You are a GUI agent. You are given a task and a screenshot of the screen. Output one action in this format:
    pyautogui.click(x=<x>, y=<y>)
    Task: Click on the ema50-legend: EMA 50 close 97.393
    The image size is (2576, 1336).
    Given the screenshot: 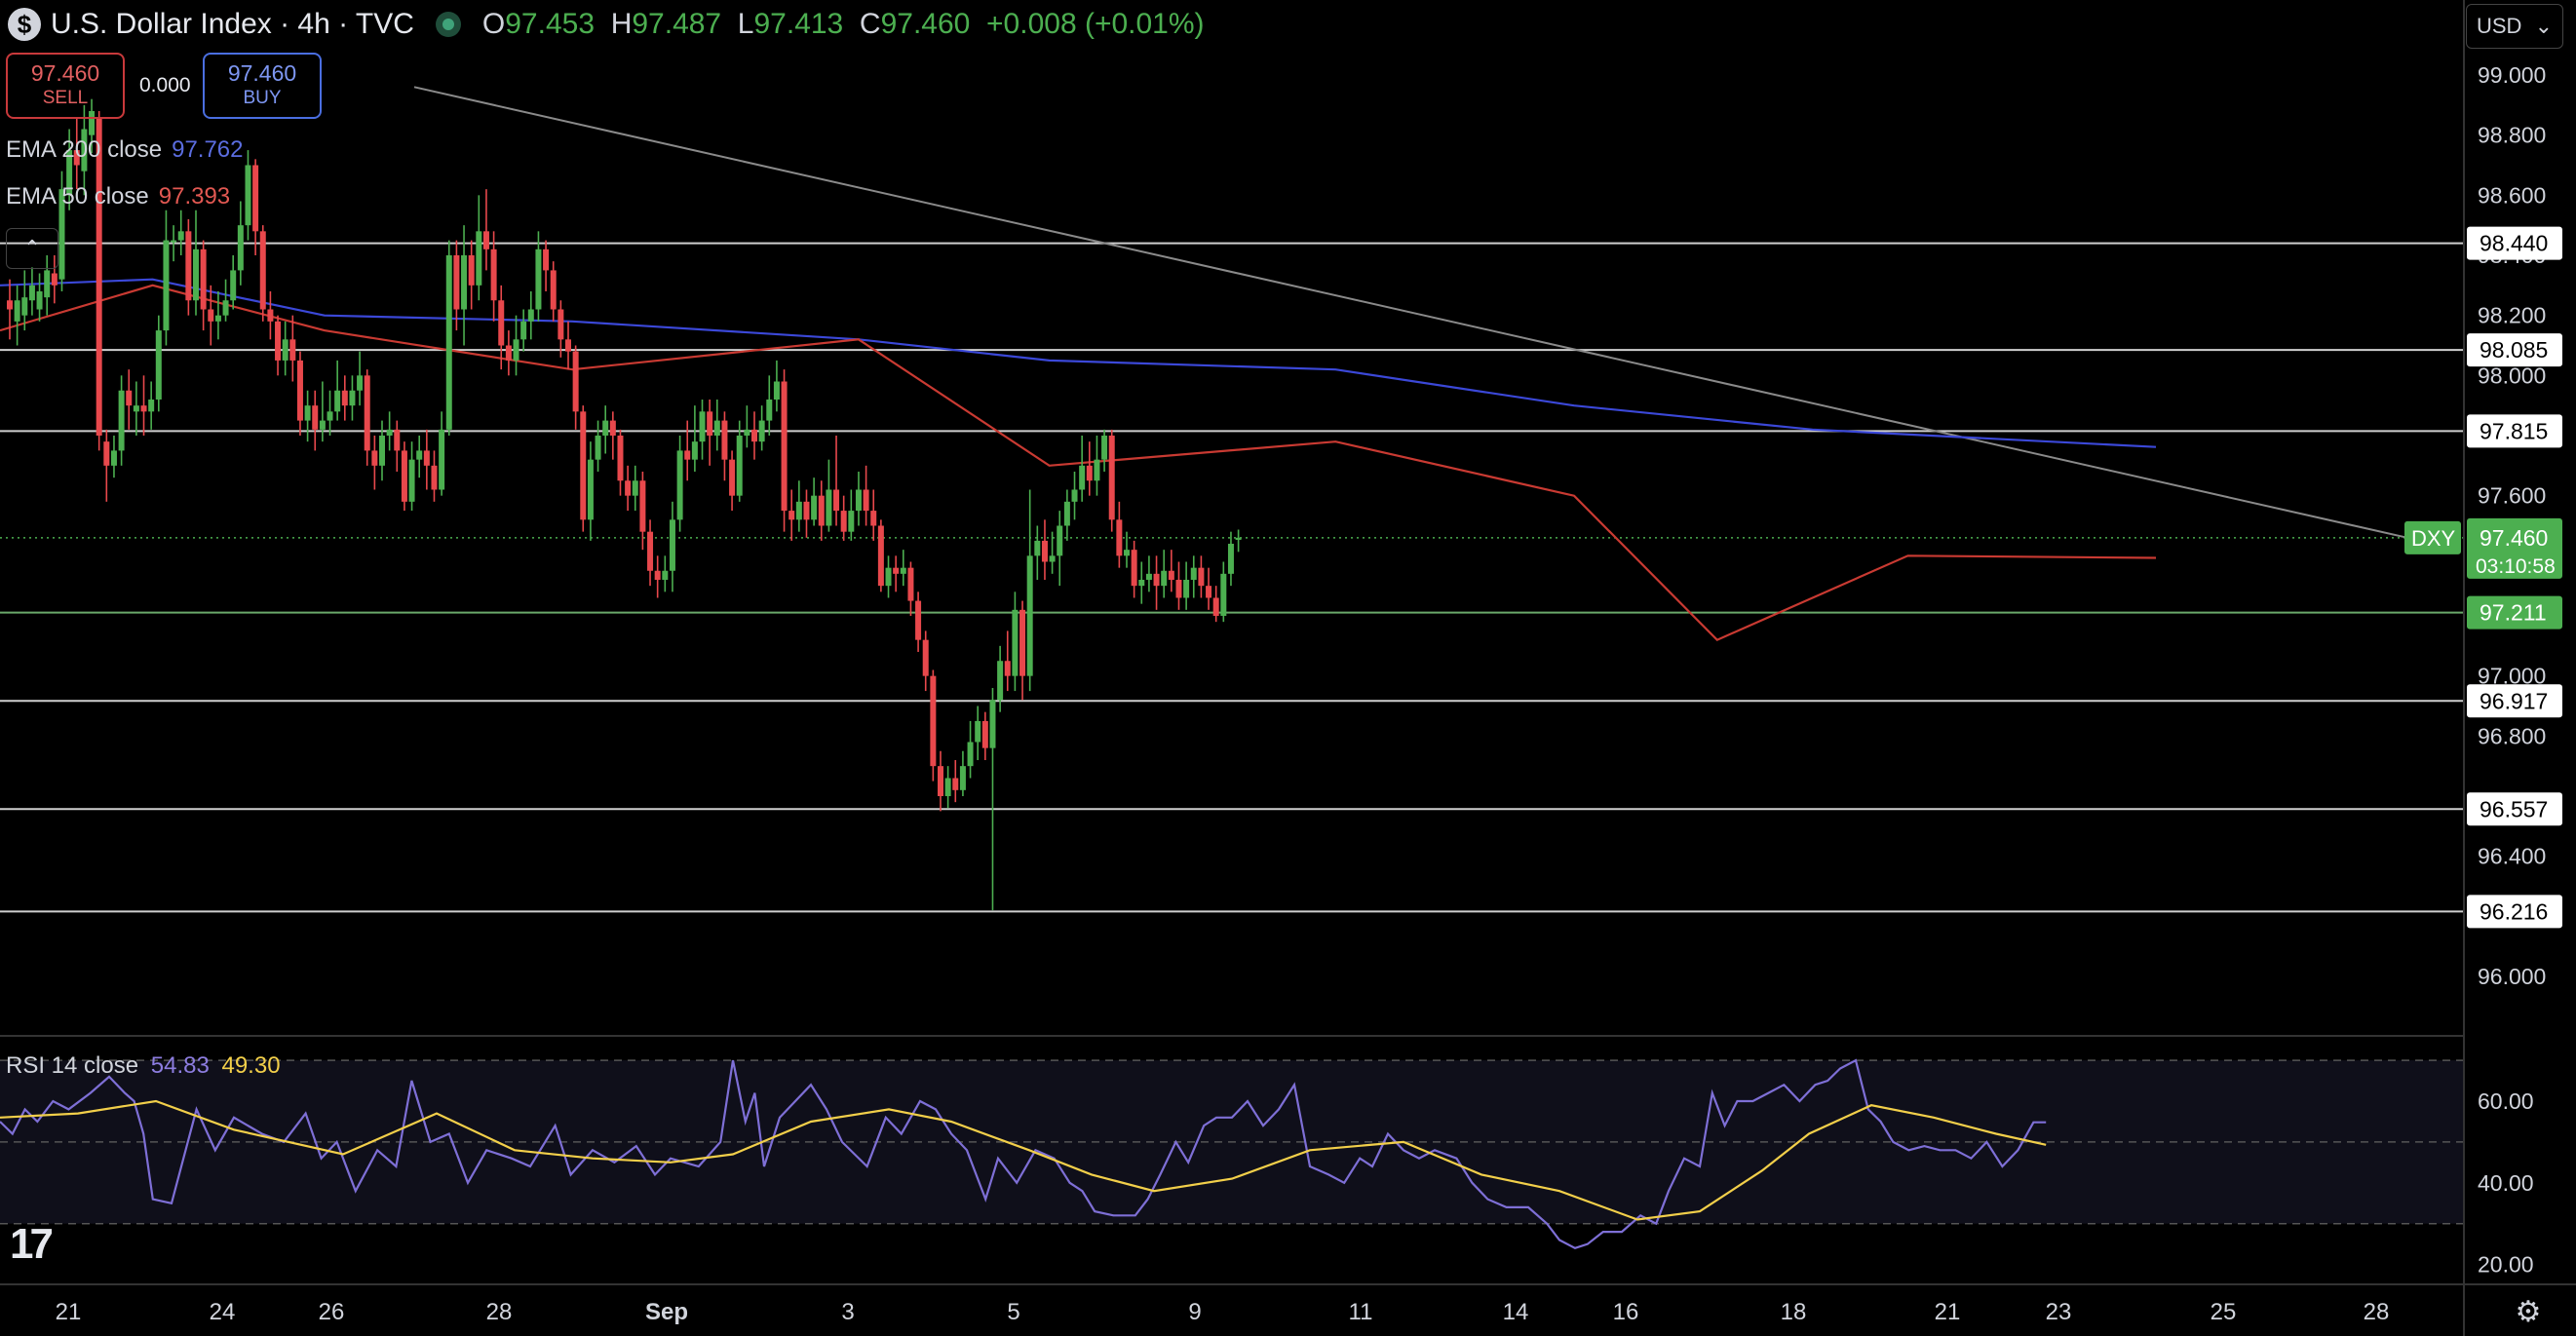 What is the action you would take?
    pyautogui.click(x=118, y=196)
    